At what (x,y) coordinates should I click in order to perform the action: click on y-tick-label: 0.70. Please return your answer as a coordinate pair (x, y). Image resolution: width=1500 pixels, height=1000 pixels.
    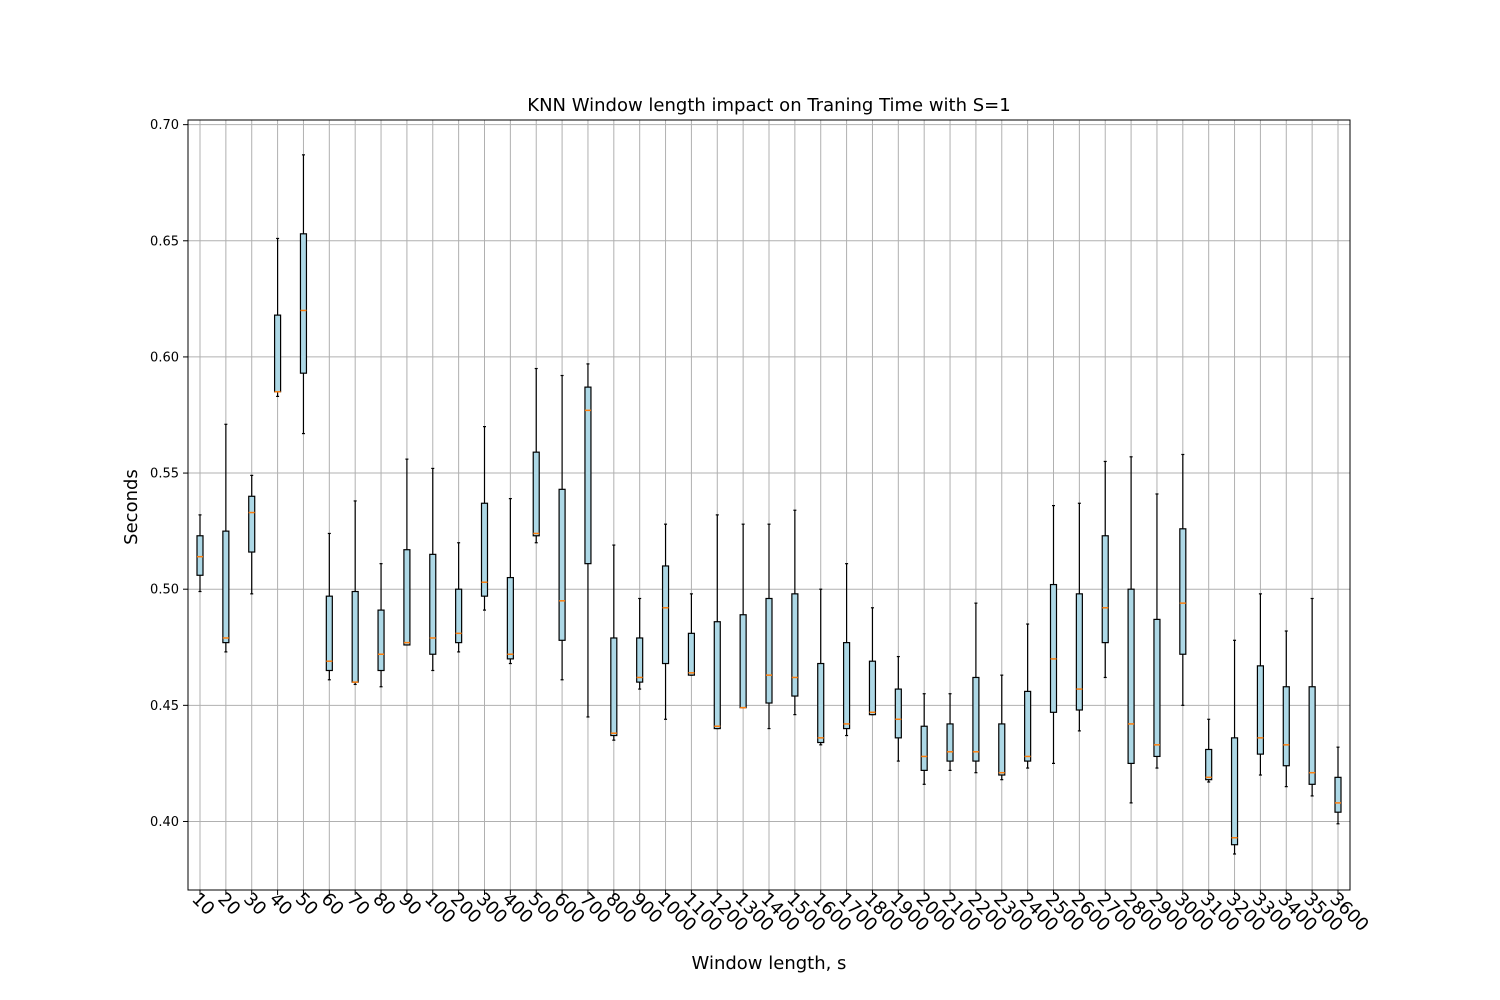
    Looking at the image, I should click on (164, 125).